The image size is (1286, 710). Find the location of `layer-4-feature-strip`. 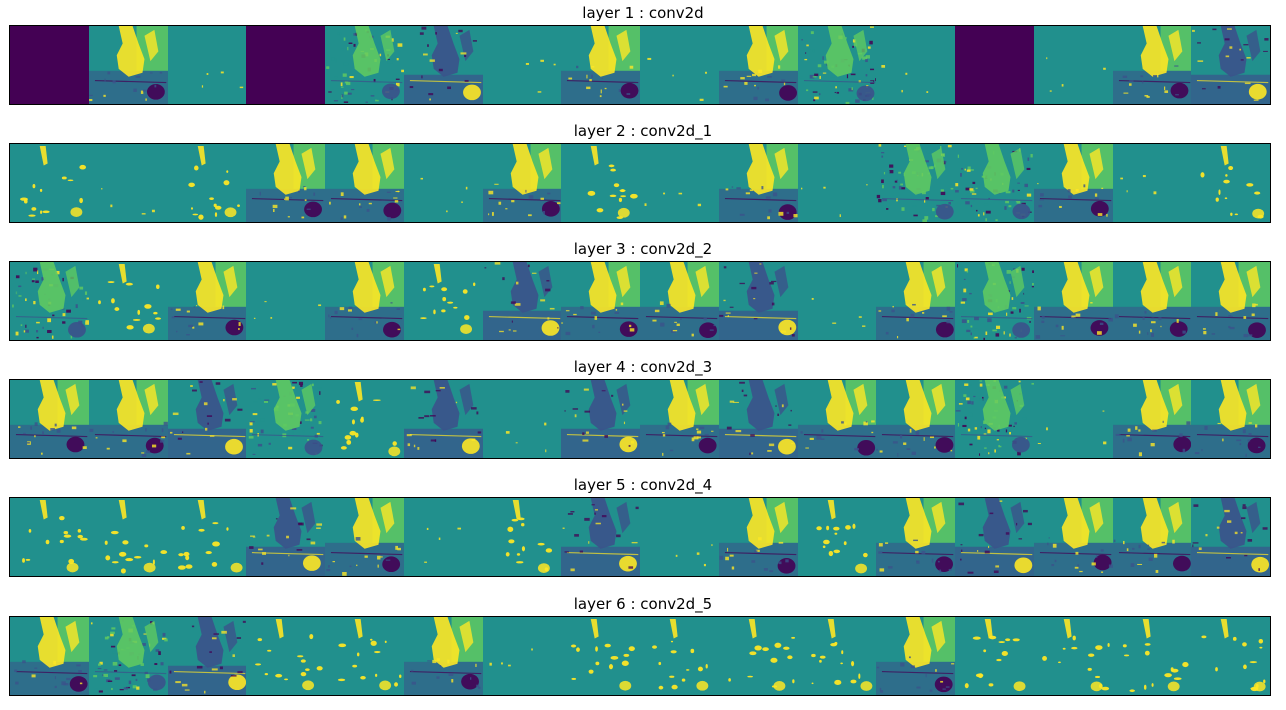

layer-4-feature-strip is located at coordinates (640, 419).